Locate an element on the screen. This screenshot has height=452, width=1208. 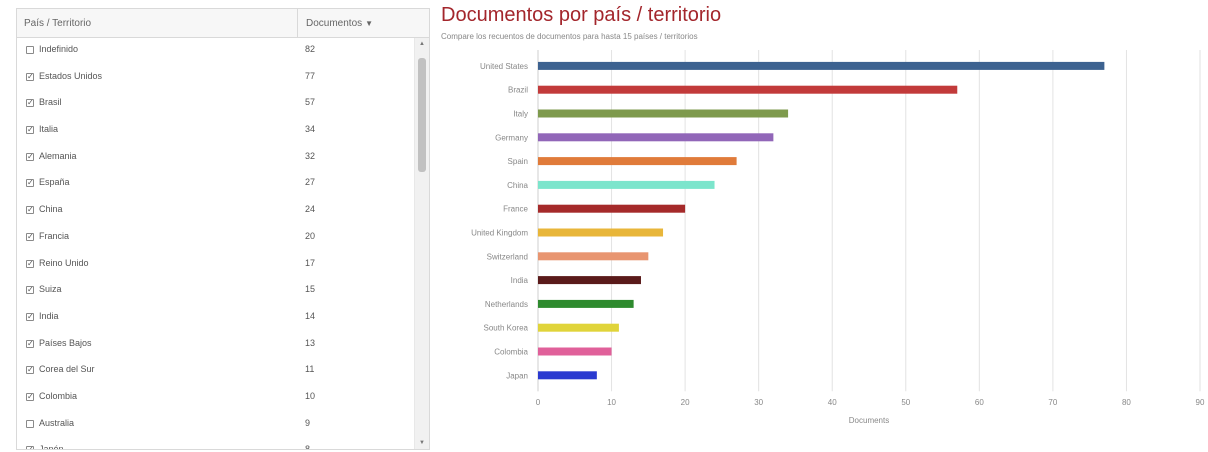
table-row: ✓ Reino Unido 17 is located at coordinates (215, 265).